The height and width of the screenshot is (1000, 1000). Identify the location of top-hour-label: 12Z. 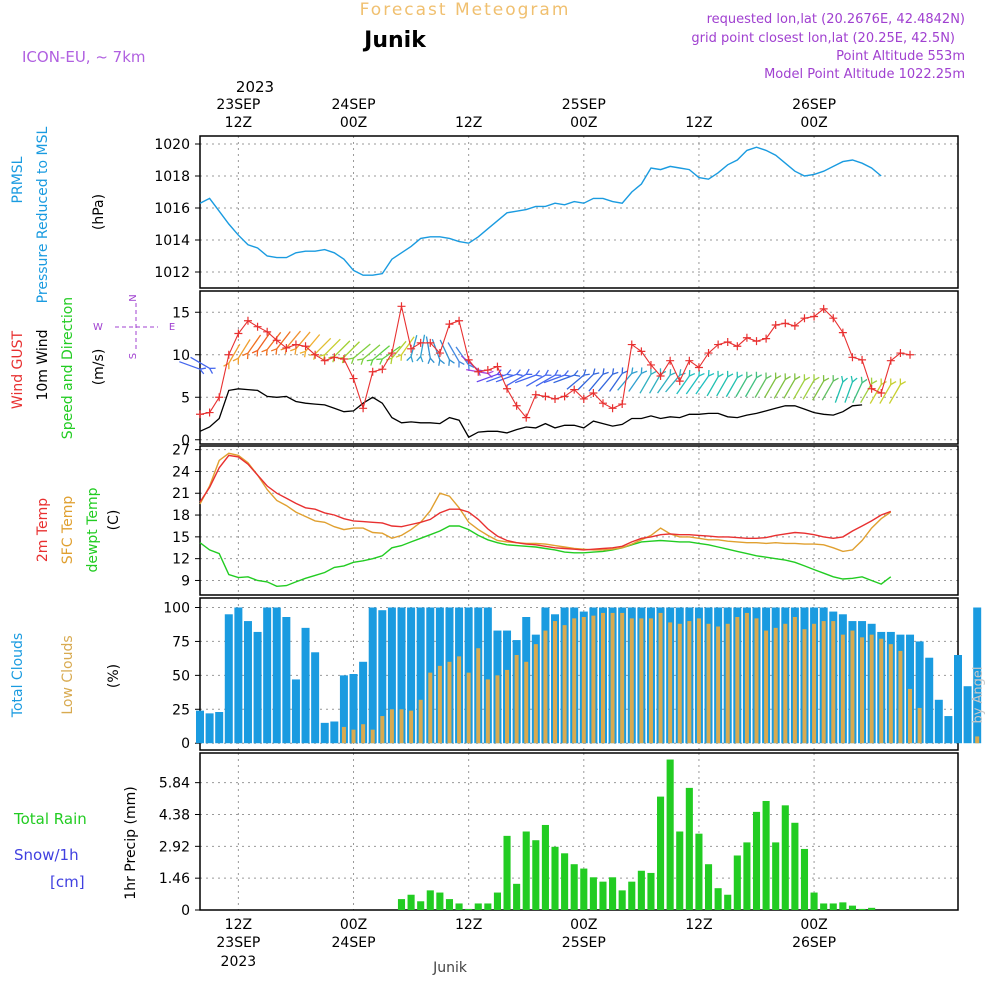
(698, 123).